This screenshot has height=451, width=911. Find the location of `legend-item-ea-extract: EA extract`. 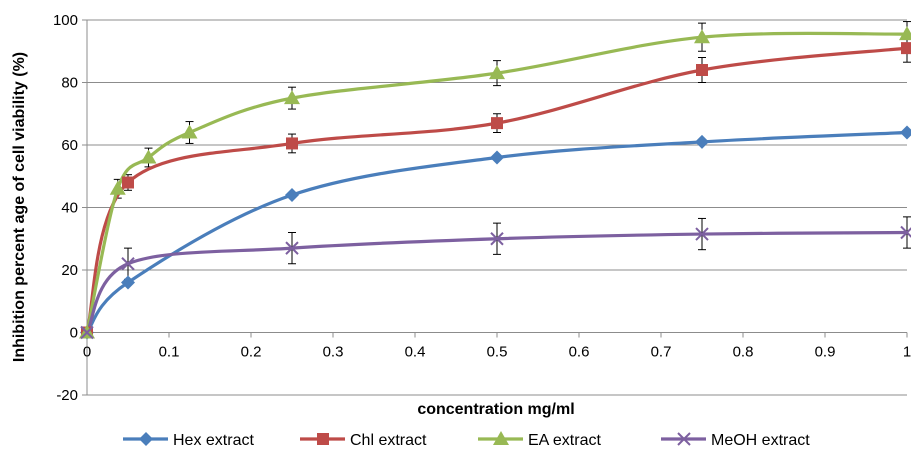

legend-item-ea-extract: EA extract is located at coordinates (539, 440).